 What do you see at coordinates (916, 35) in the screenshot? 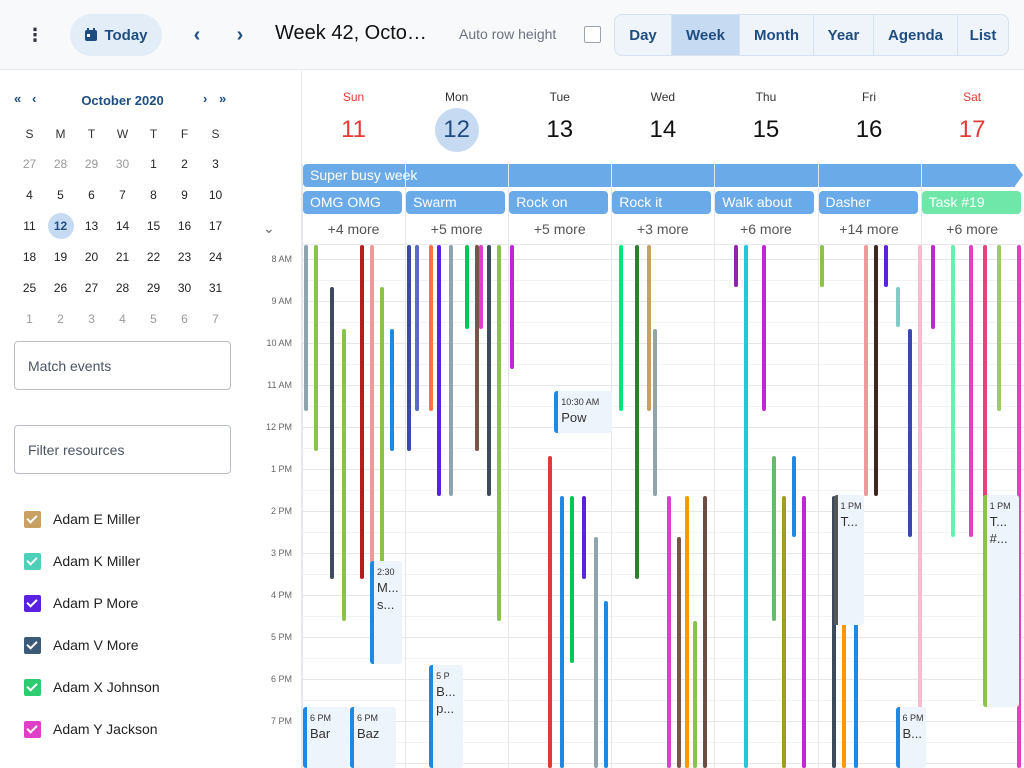
I see `view-agenda-button: Agenda` at bounding box center [916, 35].